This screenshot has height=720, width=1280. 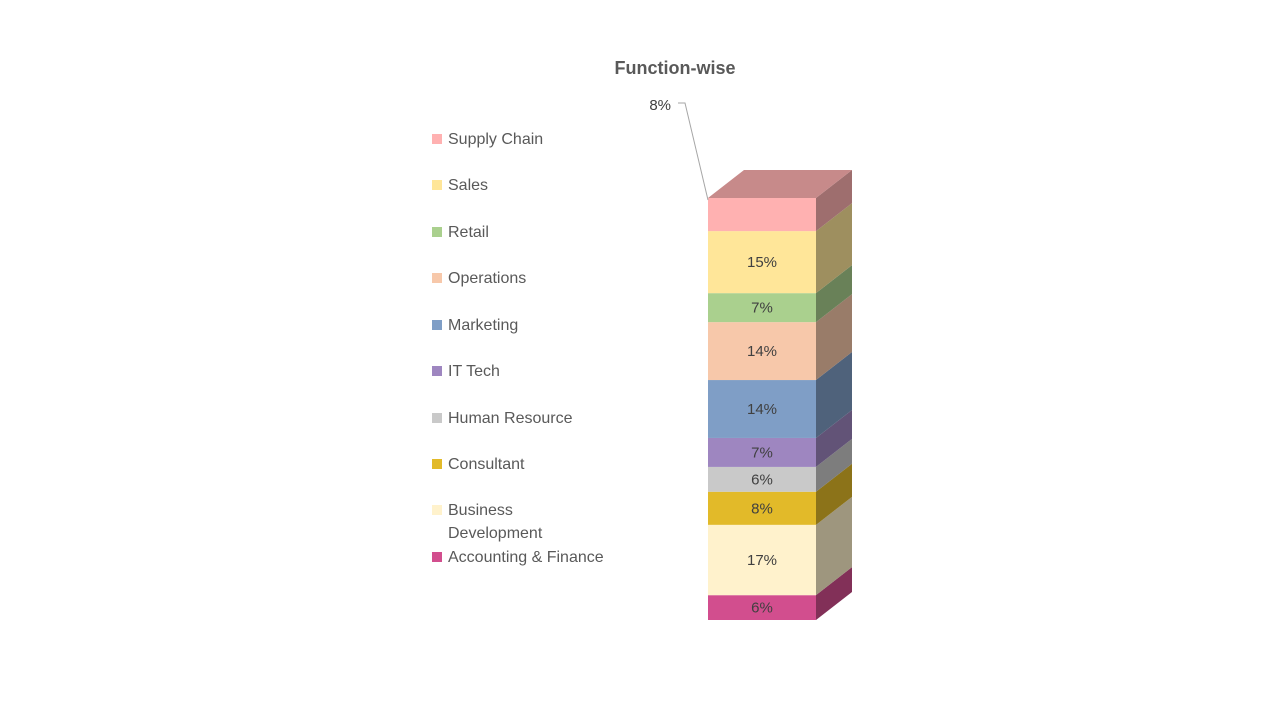 I want to click on bar-front-business-development, so click(x=762, y=560).